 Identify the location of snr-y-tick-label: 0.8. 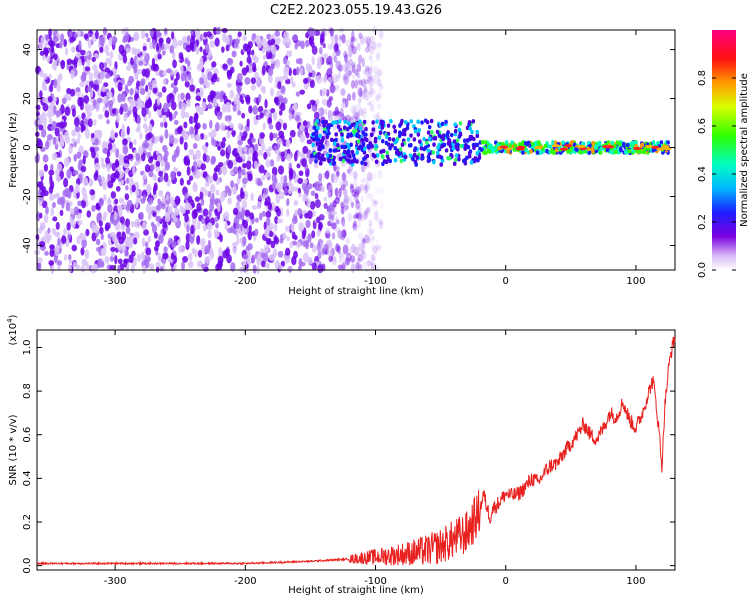
(27, 391).